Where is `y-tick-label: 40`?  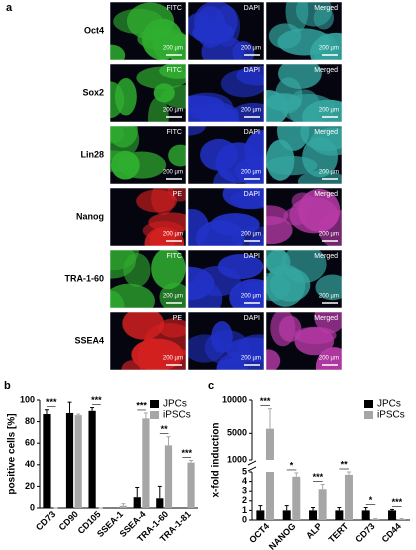
y-tick-label: 40 is located at coordinates (30, 464).